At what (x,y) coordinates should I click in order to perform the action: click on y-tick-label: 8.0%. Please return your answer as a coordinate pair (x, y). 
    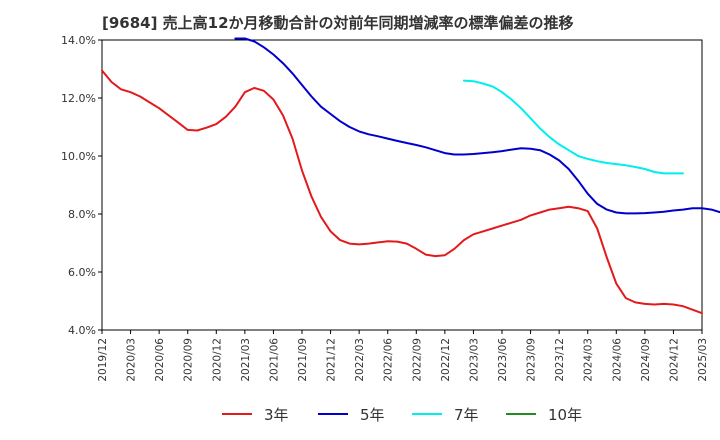
    Looking at the image, I should click on (82, 214).